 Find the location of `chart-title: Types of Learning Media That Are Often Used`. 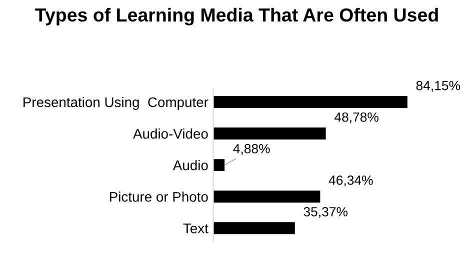

chart-title: Types of Learning Media That Are Often Used is located at coordinates (236, 17).